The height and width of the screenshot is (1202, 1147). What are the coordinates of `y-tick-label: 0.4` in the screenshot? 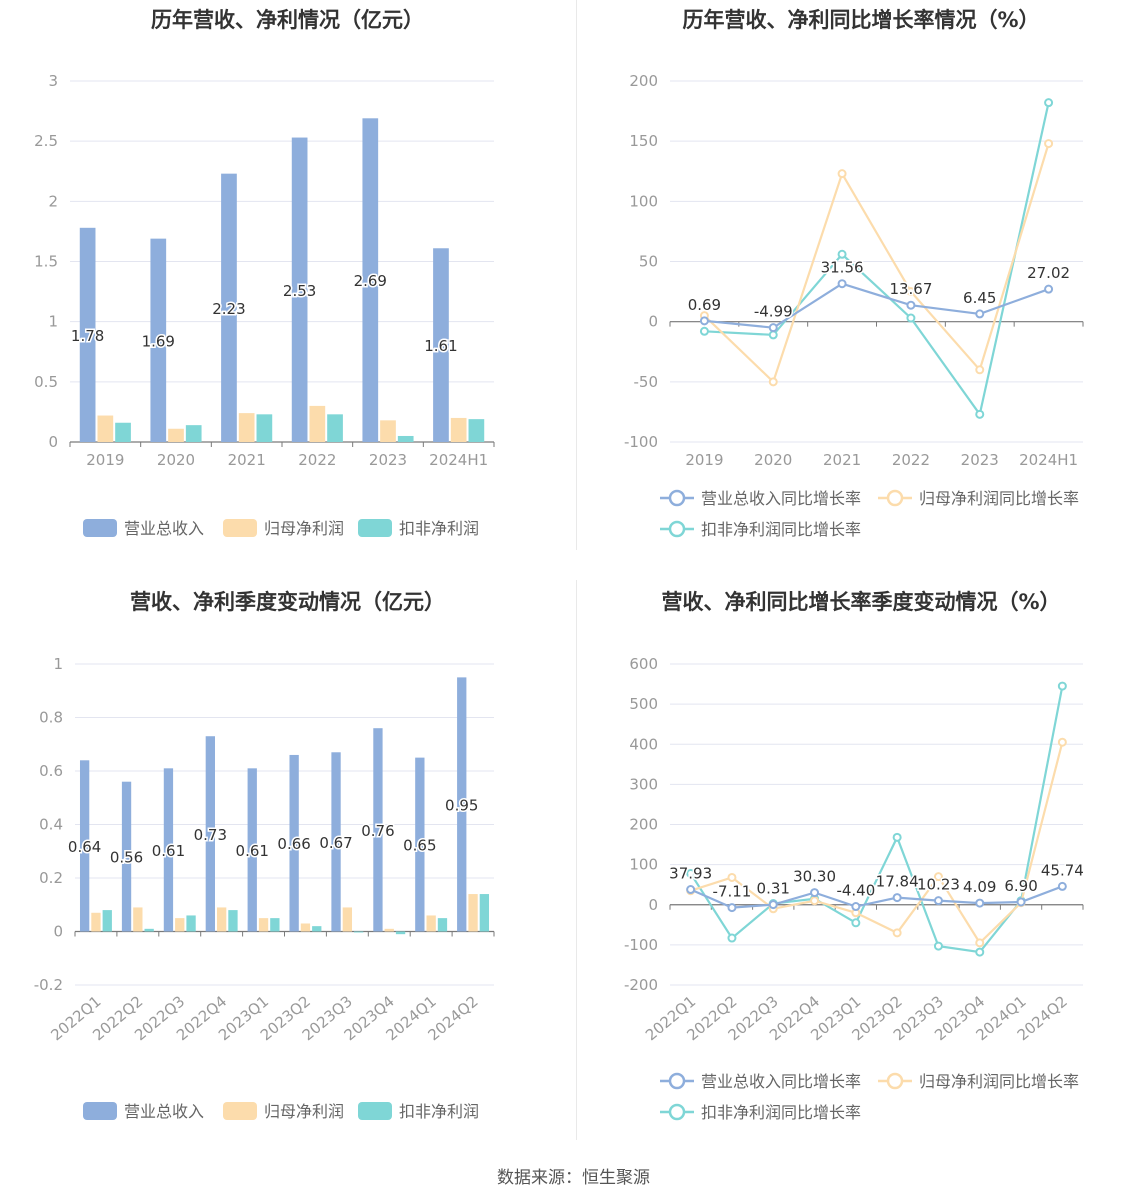 It's located at (51, 825).